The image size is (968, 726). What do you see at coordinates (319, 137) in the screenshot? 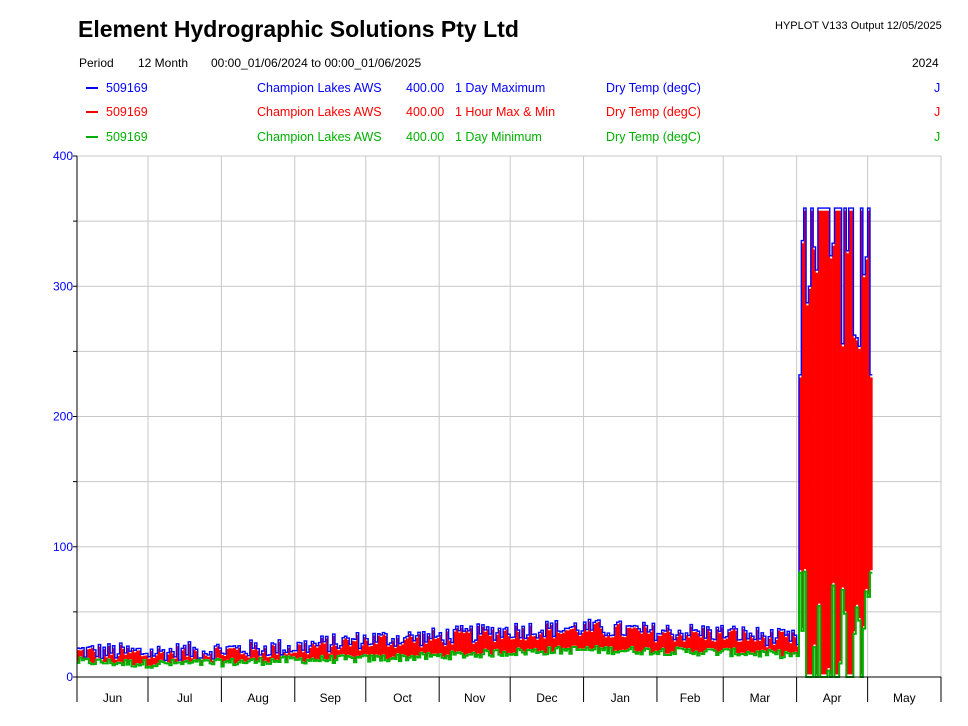
I see `legend-station: Champion Lakes AWS` at bounding box center [319, 137].